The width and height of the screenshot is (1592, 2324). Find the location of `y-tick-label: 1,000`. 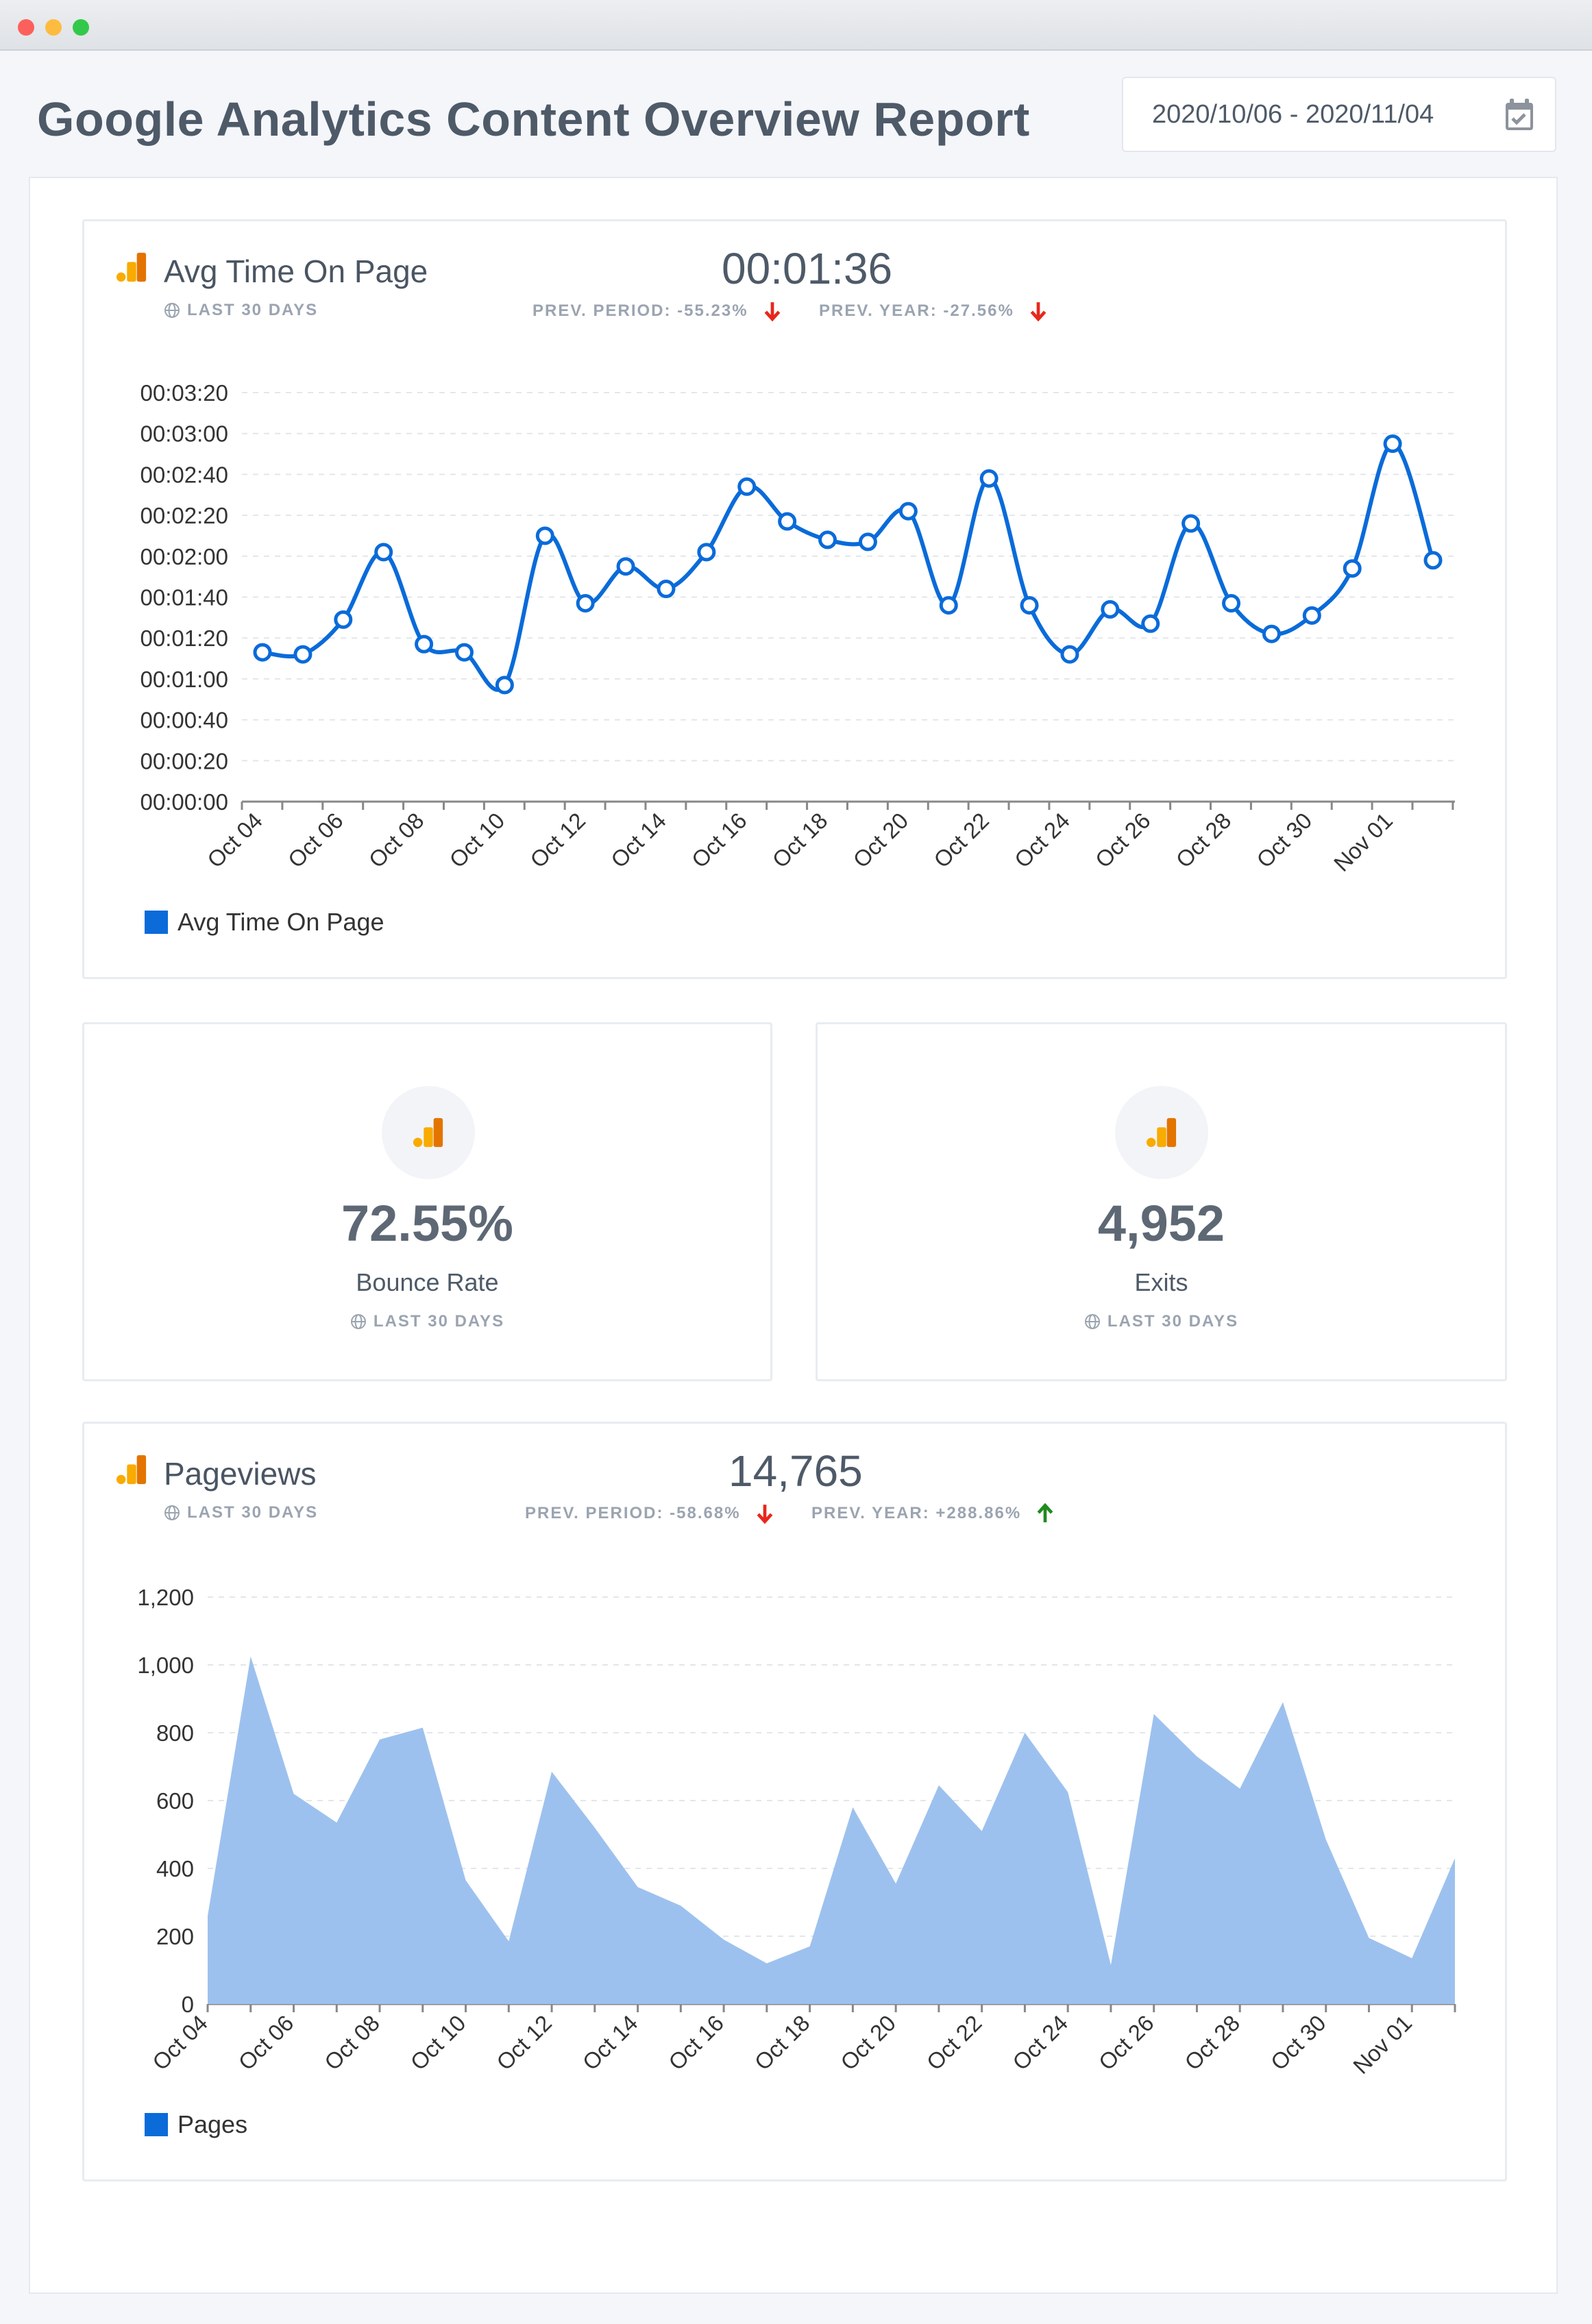

y-tick-label: 1,000 is located at coordinates (165, 1665).